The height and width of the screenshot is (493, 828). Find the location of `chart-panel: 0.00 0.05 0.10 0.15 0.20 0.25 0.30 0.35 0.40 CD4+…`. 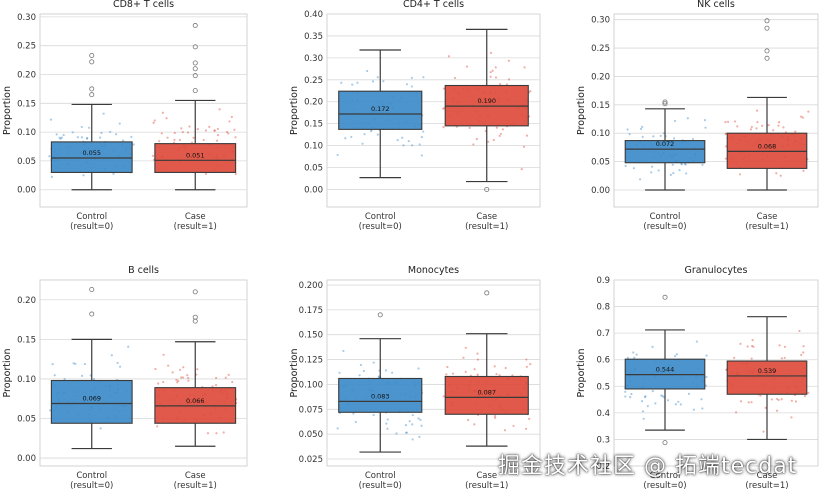

chart-panel: 0.00 0.05 0.10 0.15 0.20 0.25 0.30 0.35 0.40 CD4+… is located at coordinates (415, 116).